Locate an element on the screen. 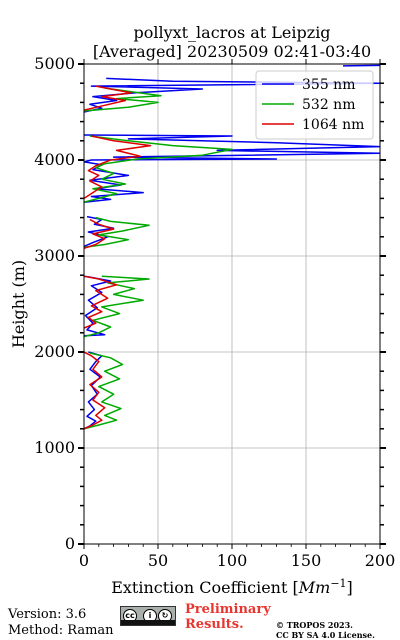 Image resolution: width=400 pixels, height=640 pixels. copyright-line-1: © TROPOS 2023. is located at coordinates (314, 625).